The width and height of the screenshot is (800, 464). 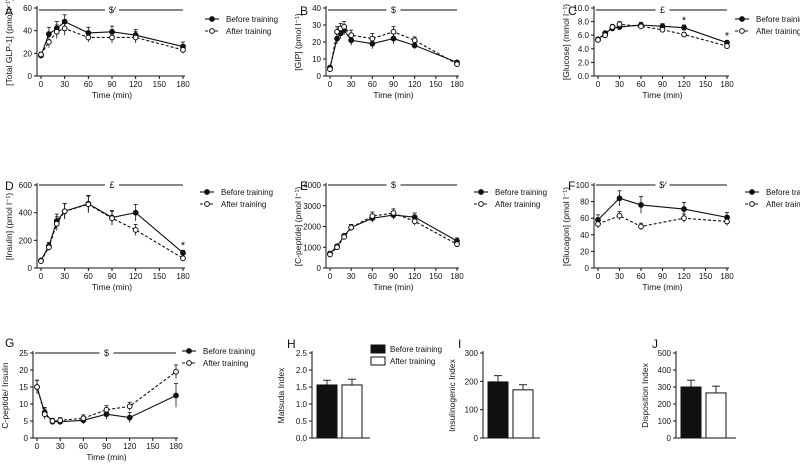 What do you see at coordinates (584, 49) in the screenshot?
I see `y-tick-label: 4.0` at bounding box center [584, 49].